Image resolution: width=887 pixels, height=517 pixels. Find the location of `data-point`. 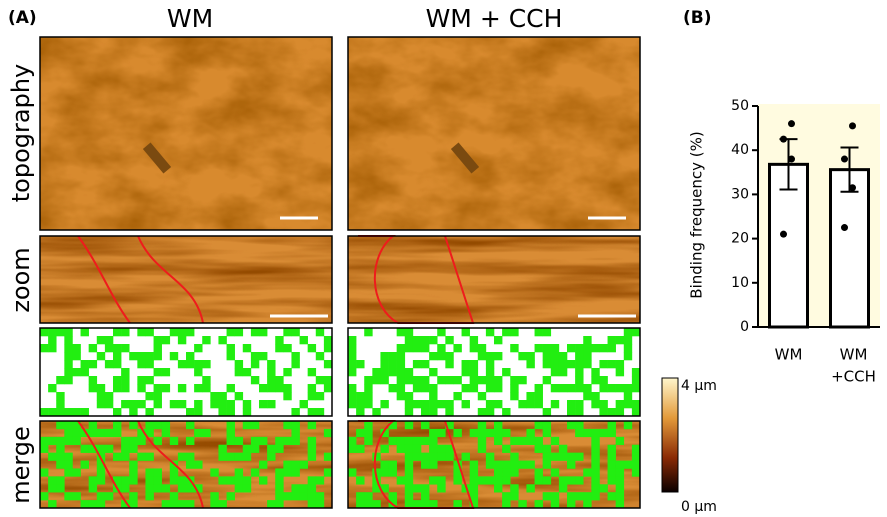

data-point is located at coordinates (844, 159).